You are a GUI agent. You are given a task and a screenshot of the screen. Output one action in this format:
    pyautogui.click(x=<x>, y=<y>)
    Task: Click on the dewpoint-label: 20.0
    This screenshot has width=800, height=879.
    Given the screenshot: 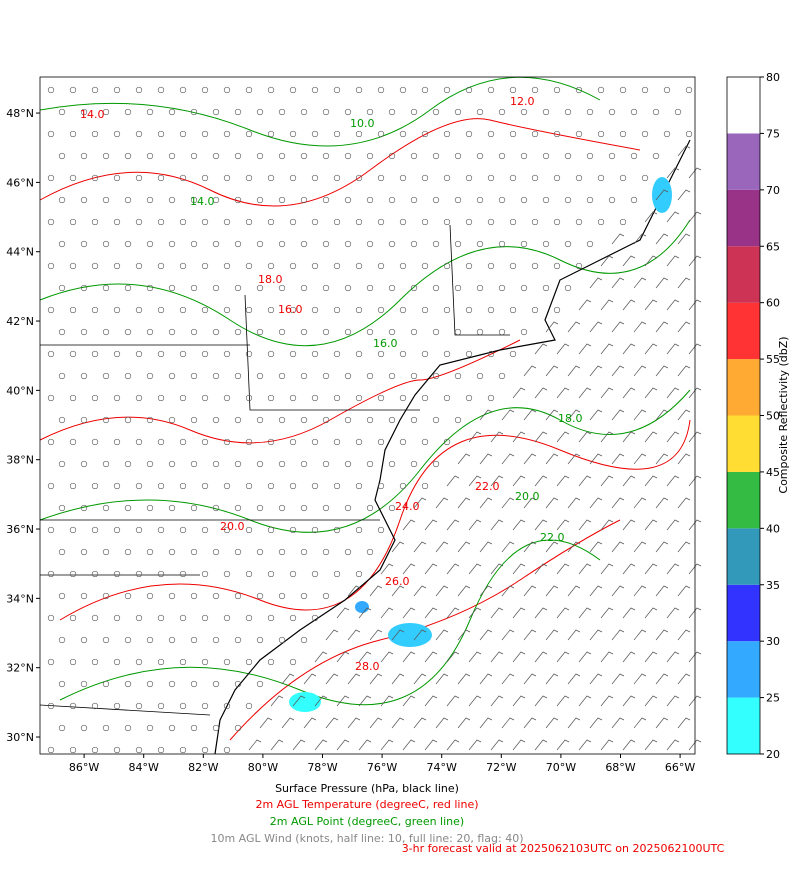 What is the action you would take?
    pyautogui.click(x=527, y=496)
    